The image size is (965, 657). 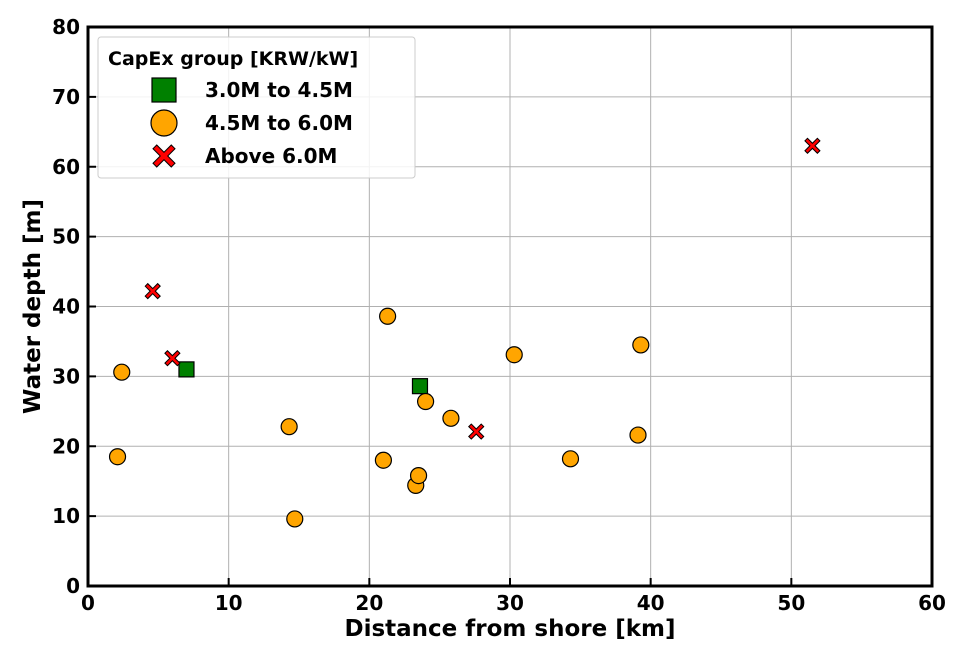 I want to click on y-tick-label: 10, so click(x=66, y=516).